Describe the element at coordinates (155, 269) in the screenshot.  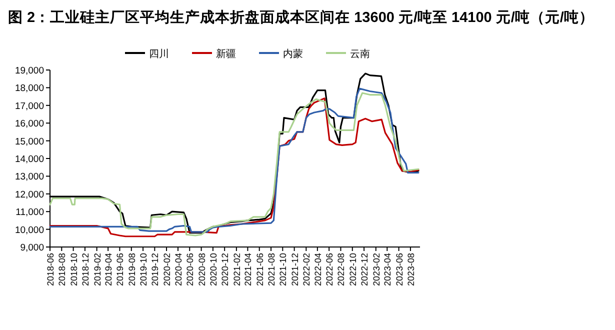
I see `x-tick-label: 2019-12` at that location.